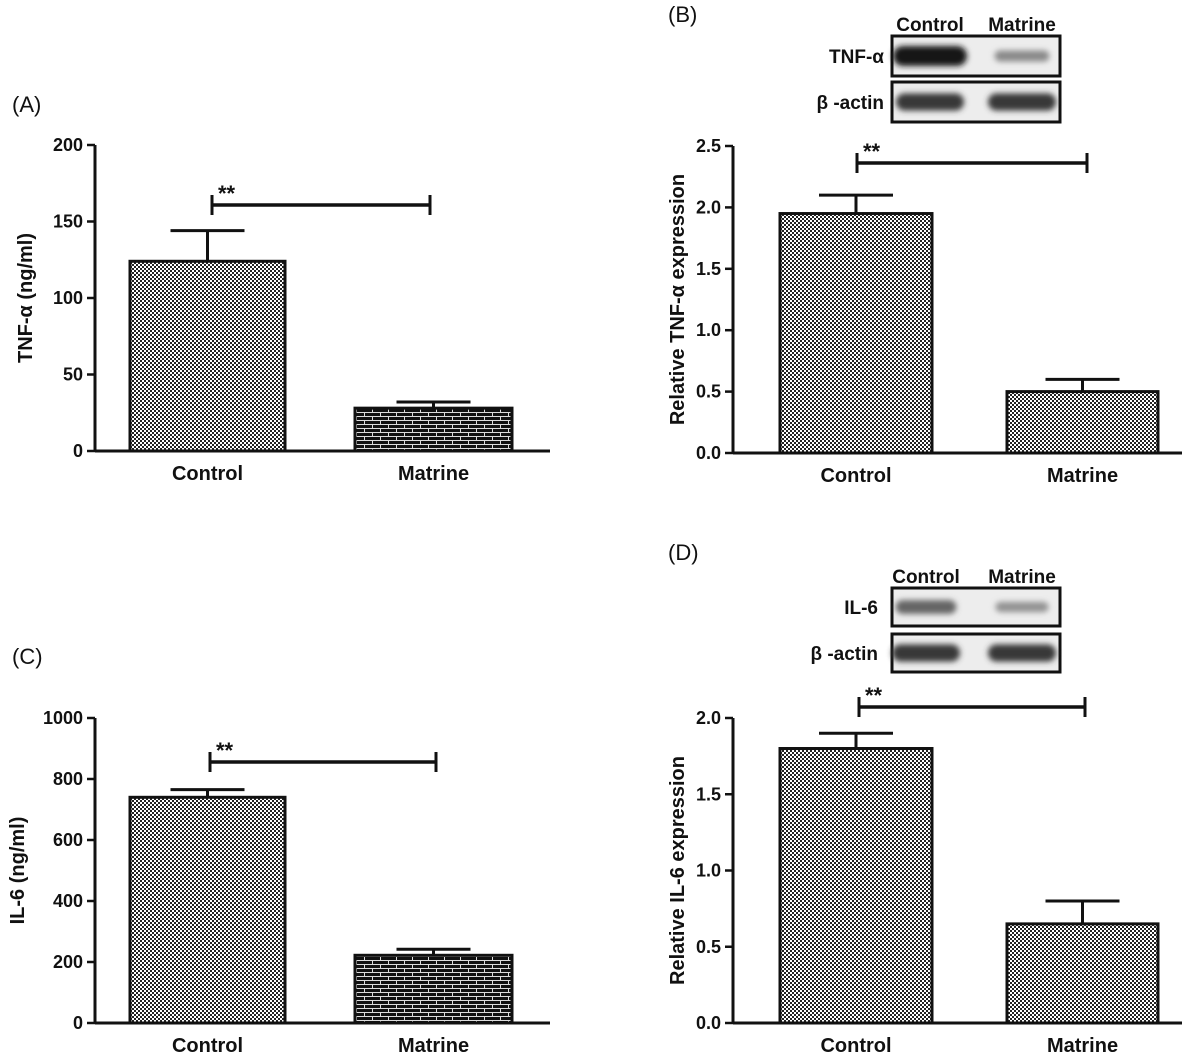 The width and height of the screenshot is (1200, 1056). What do you see at coordinates (68, 298) in the screenshot?
I see `panel-a-y-tick-label: 100` at bounding box center [68, 298].